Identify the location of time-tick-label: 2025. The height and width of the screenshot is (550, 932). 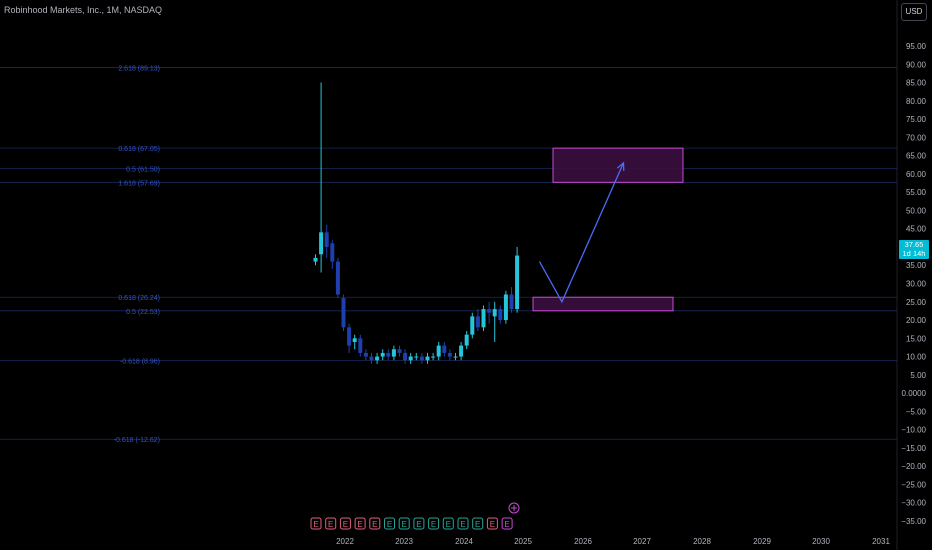
(523, 541).